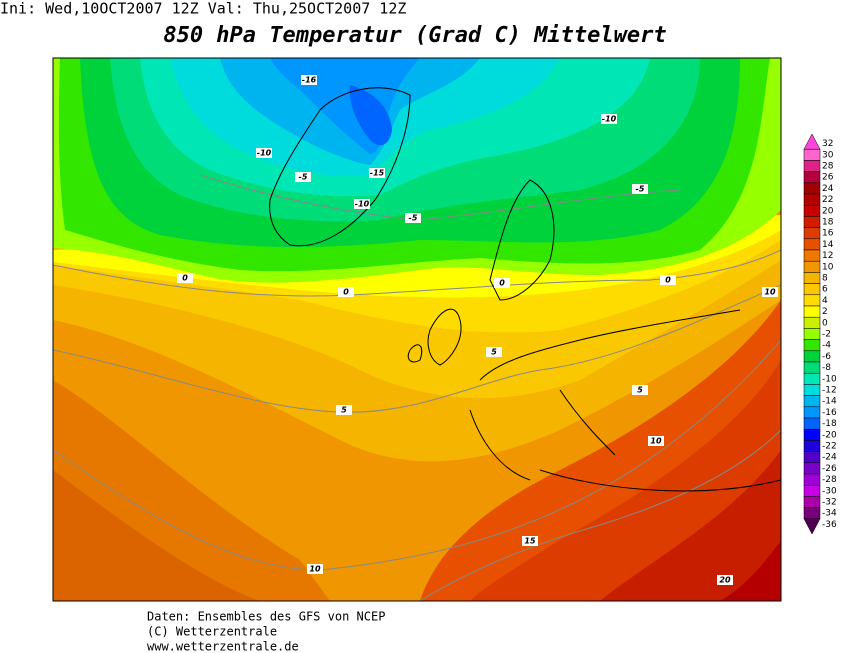  I want to click on colorbar-label: -18, so click(829, 424).